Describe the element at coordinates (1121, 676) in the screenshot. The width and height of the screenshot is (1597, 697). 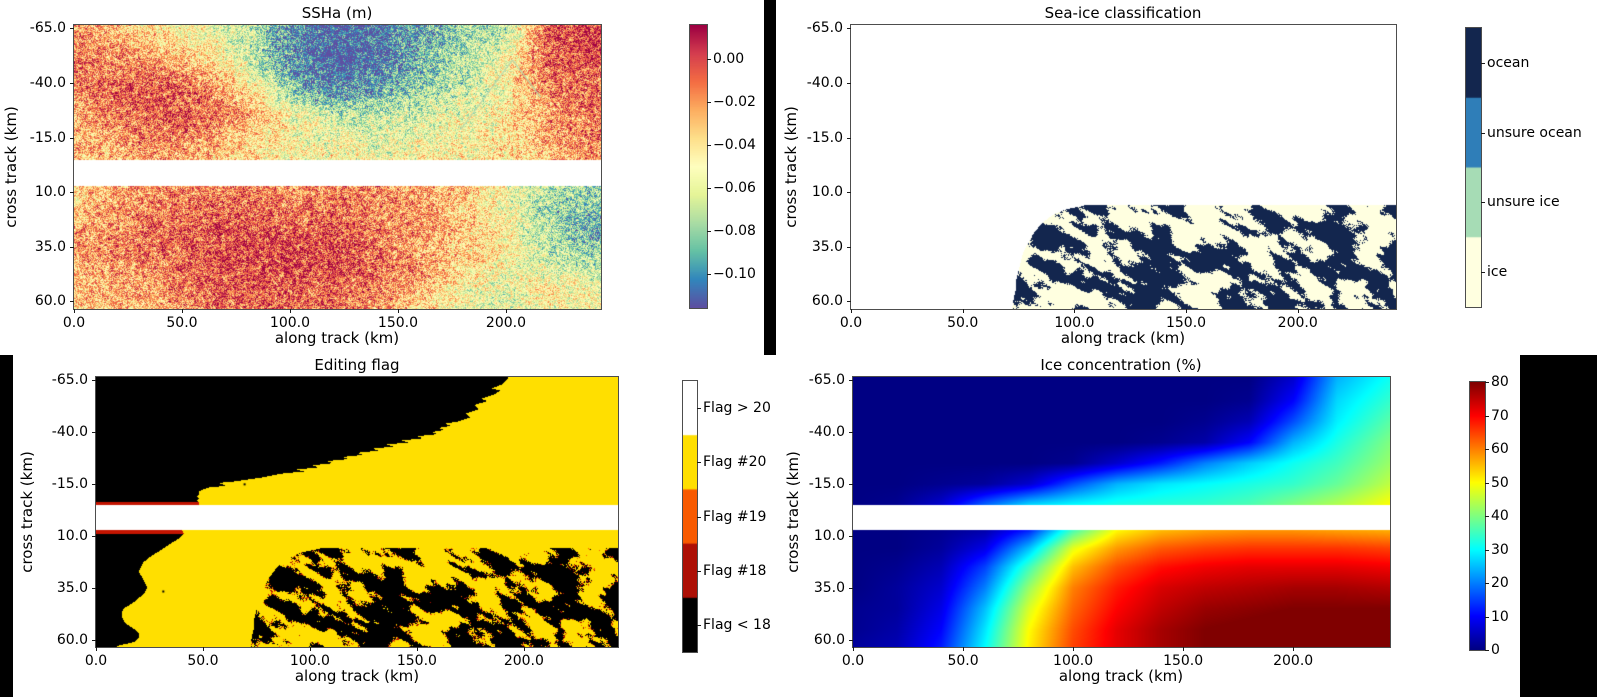
I see `ice-concentration-xlabel: along track (km)` at that location.